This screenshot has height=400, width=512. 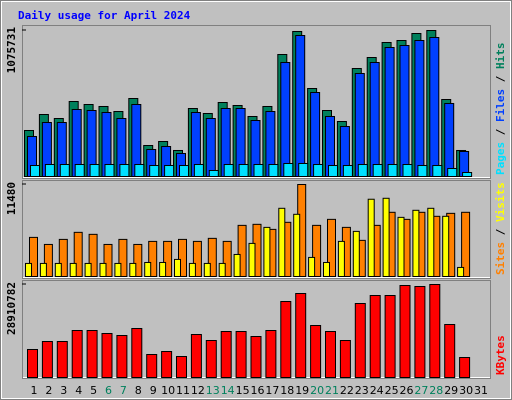 What do you see at coordinates (48, 390) in the screenshot?
I see `x-tick-label: 2` at bounding box center [48, 390].